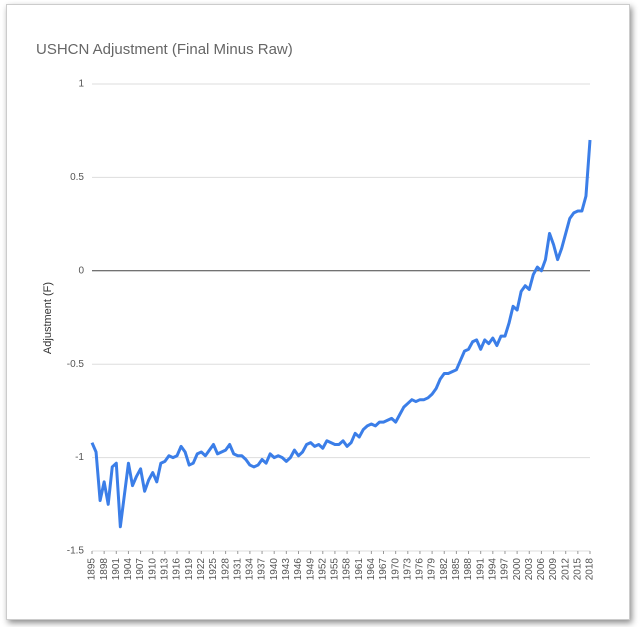 This screenshot has height=627, width=640. I want to click on x-tick-label: 1967, so click(383, 569).